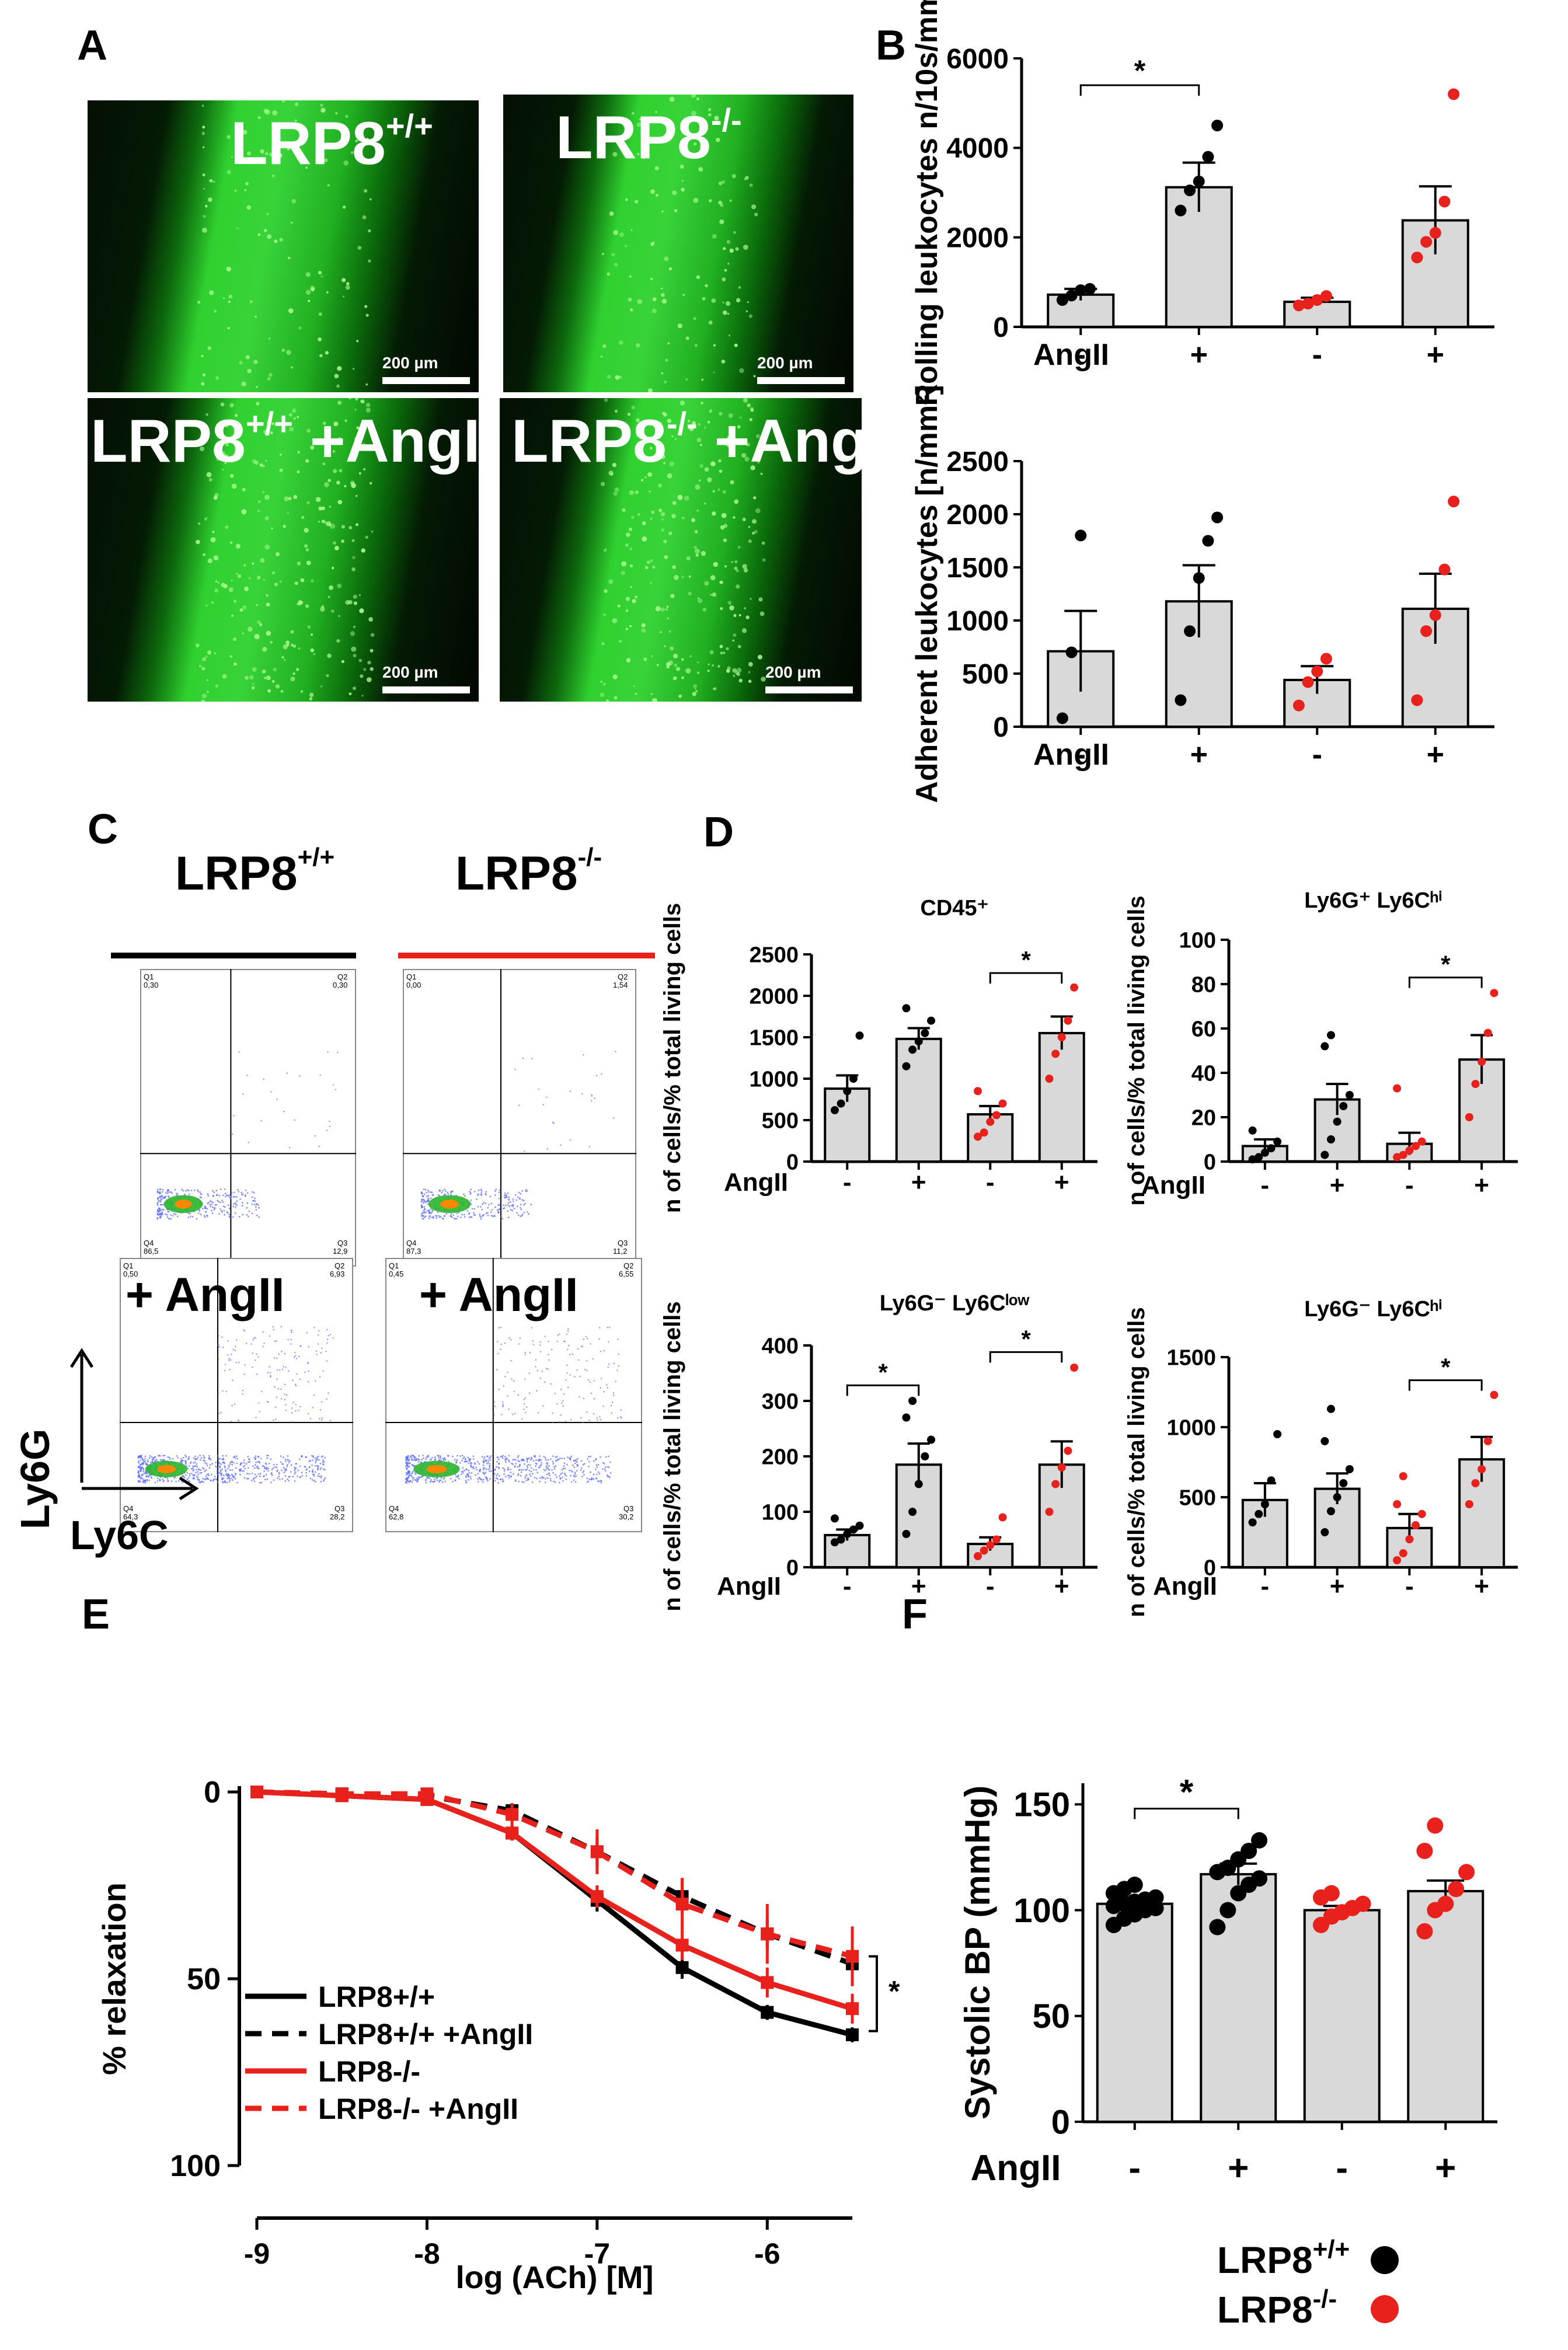 The image size is (1568, 2350). Describe the element at coordinates (285, 550) in the screenshot. I see `micro-speckles` at that location.